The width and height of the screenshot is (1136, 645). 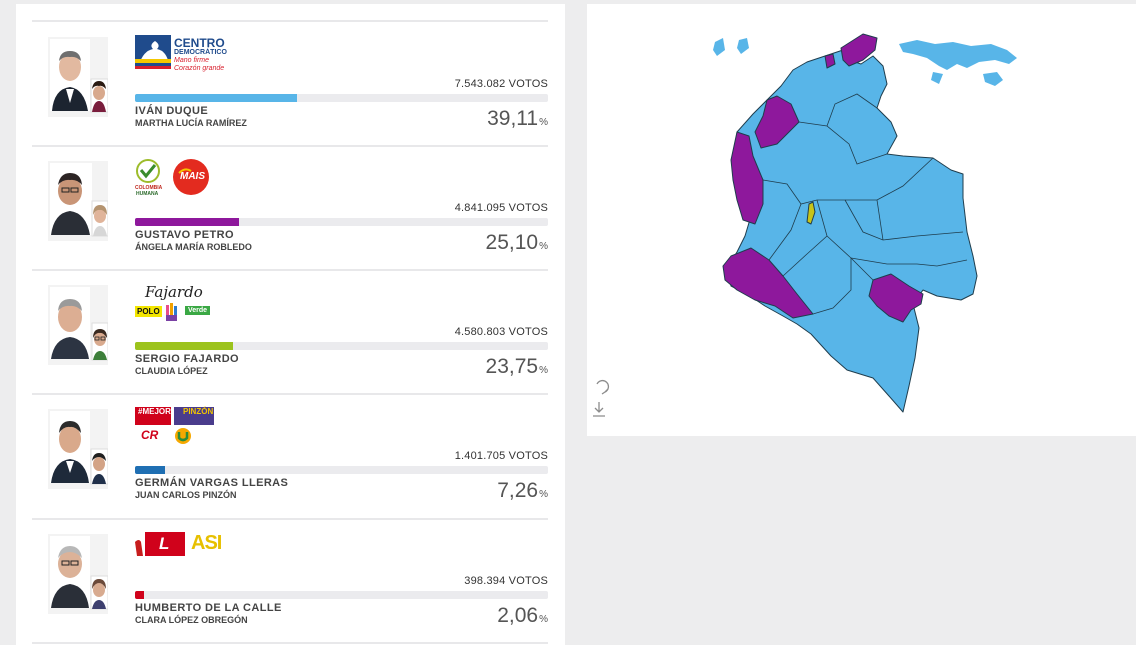 What do you see at coordinates (501, 208) in the screenshot?
I see `vote-count: 4.841.095 VOTOS` at bounding box center [501, 208].